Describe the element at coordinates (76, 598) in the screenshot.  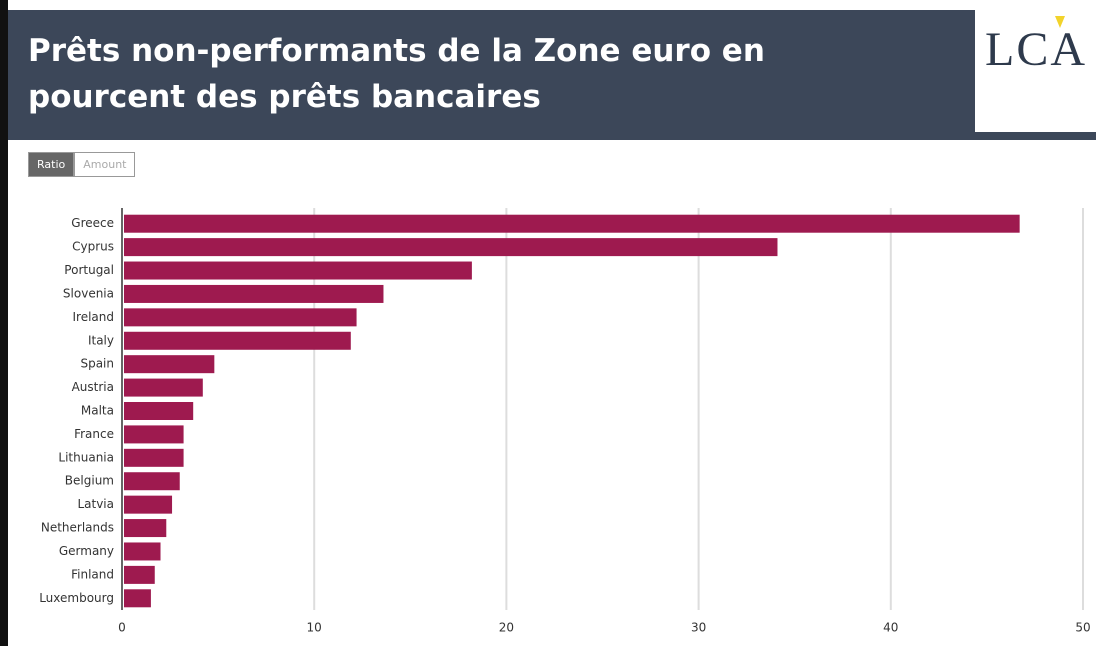
I see `y-tick-label: Luxembourg` at that location.